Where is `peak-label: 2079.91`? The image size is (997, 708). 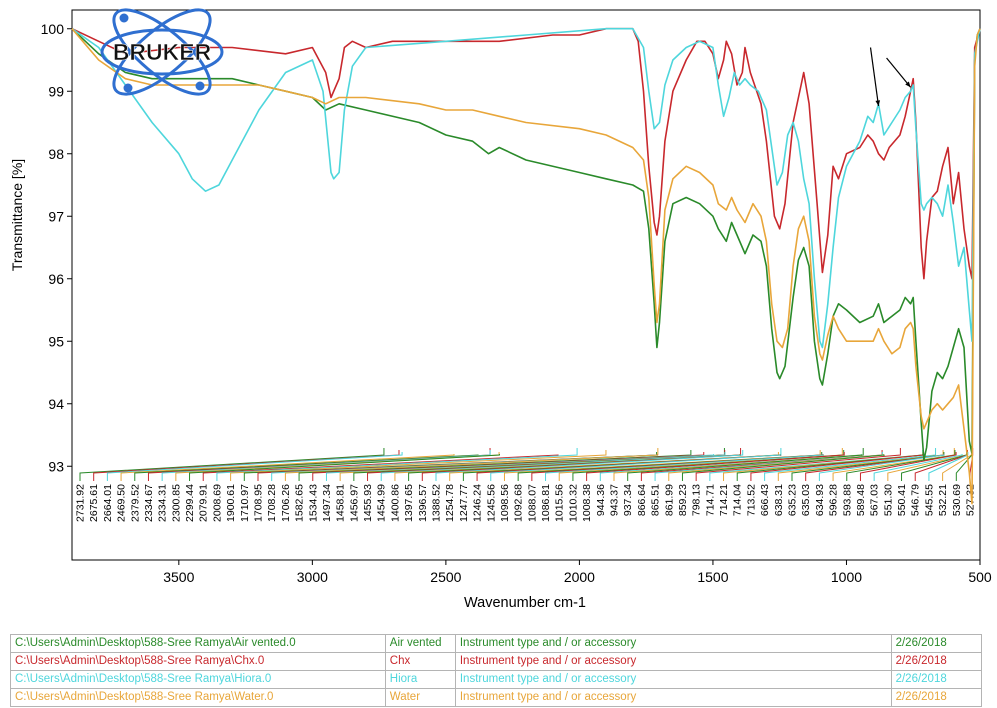
peak-label: 2079.91 is located at coordinates (204, 503).